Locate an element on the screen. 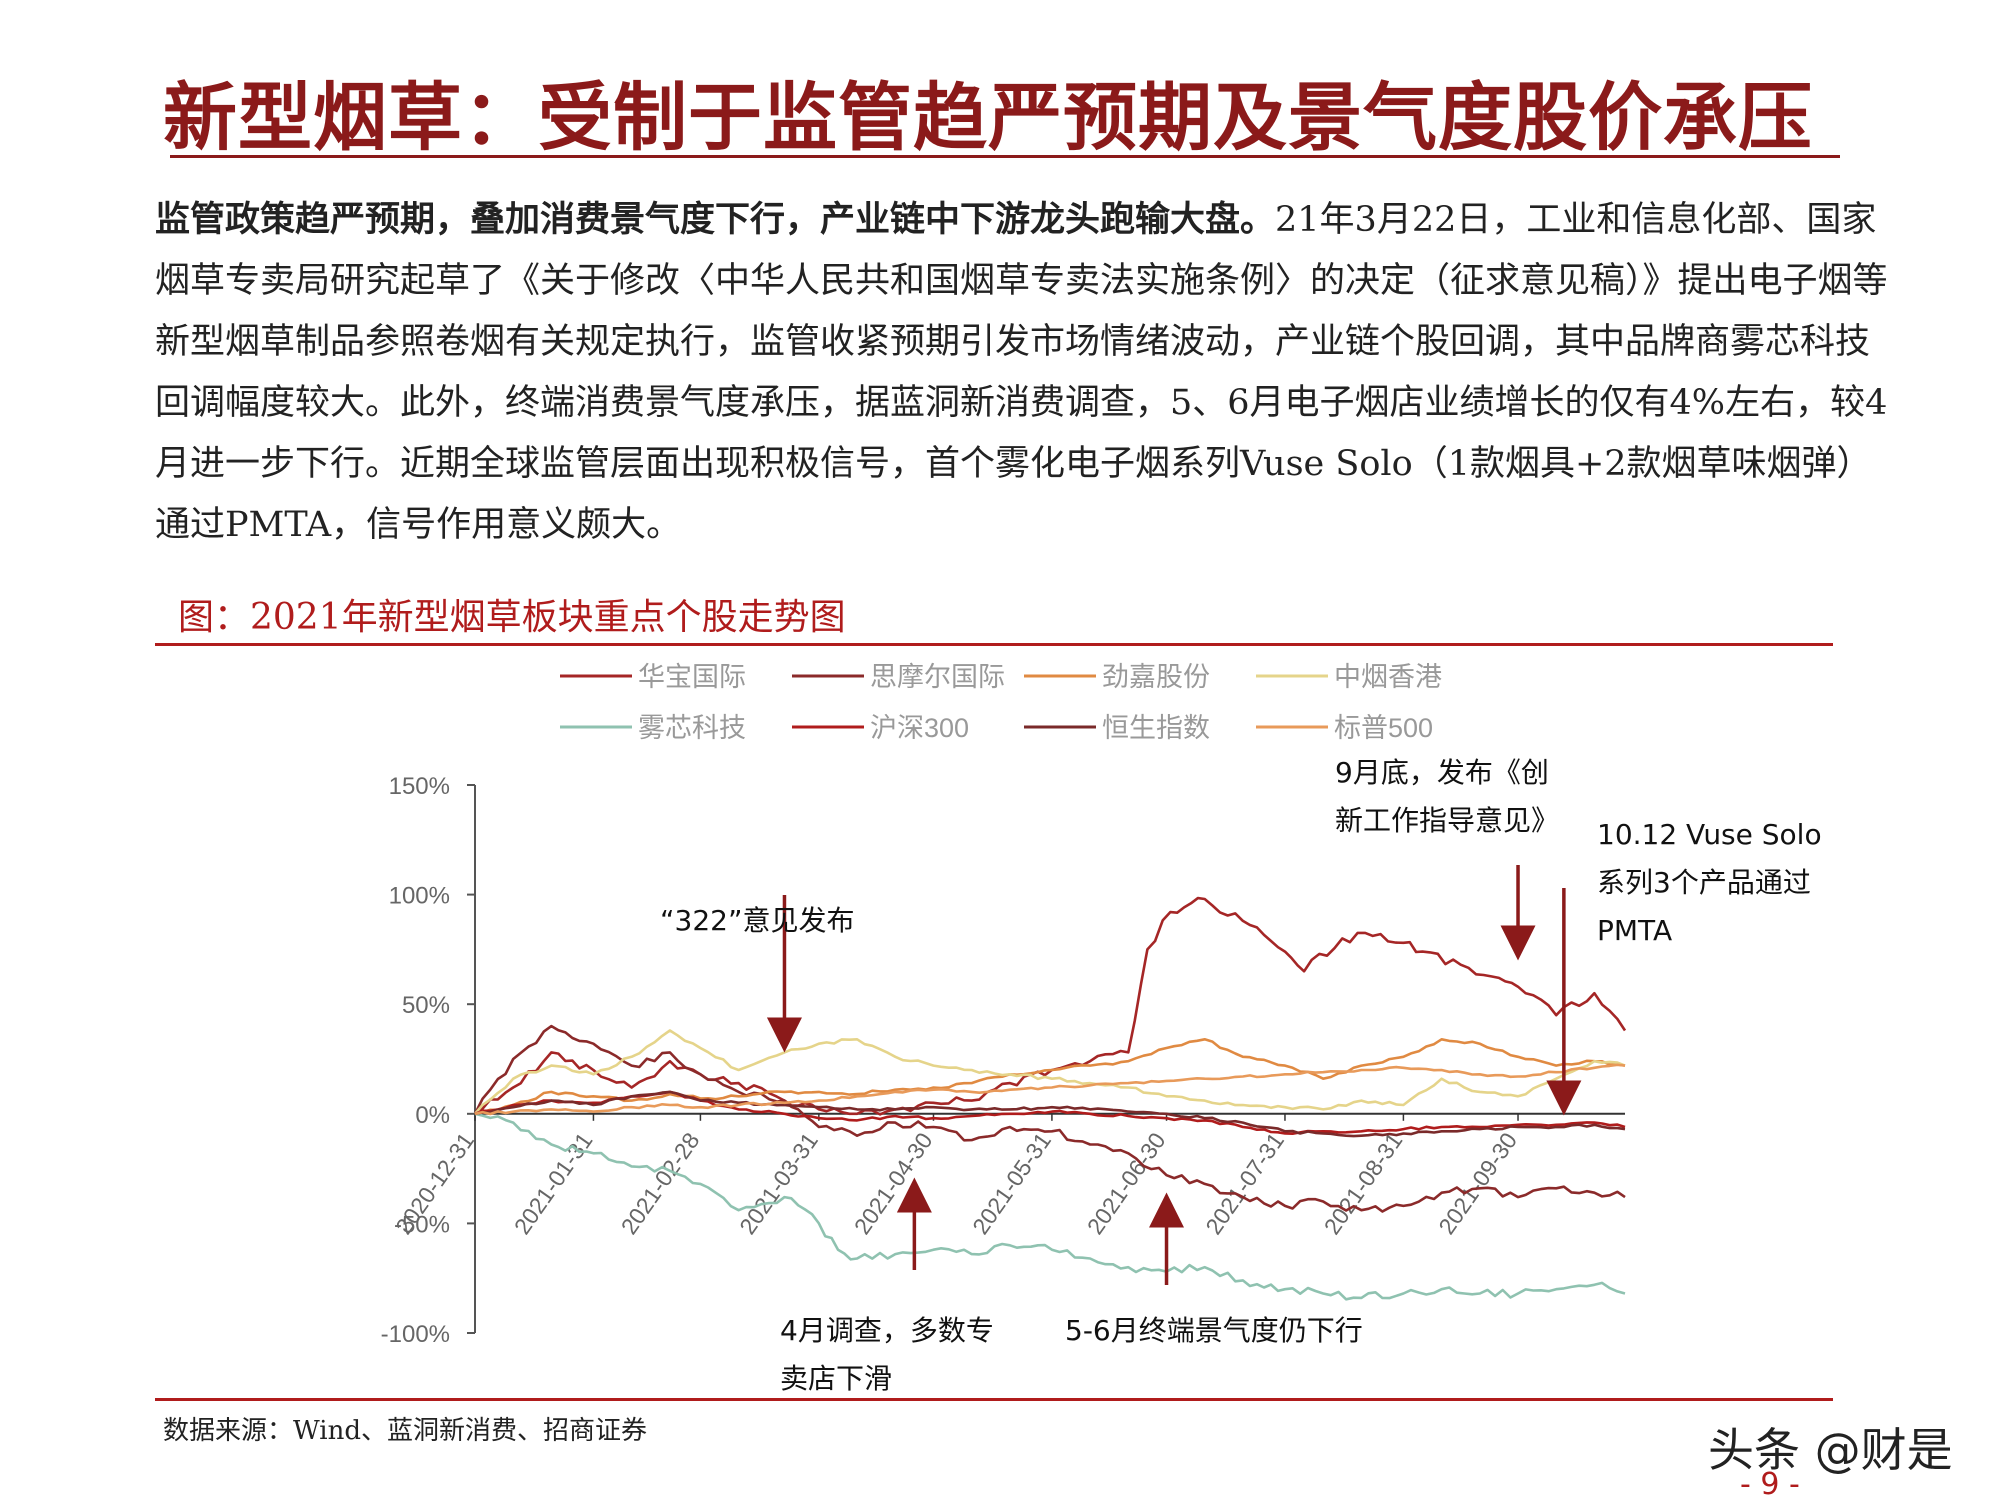  annotation-text: 4月调查，多数专 is located at coordinates (887, 1330).